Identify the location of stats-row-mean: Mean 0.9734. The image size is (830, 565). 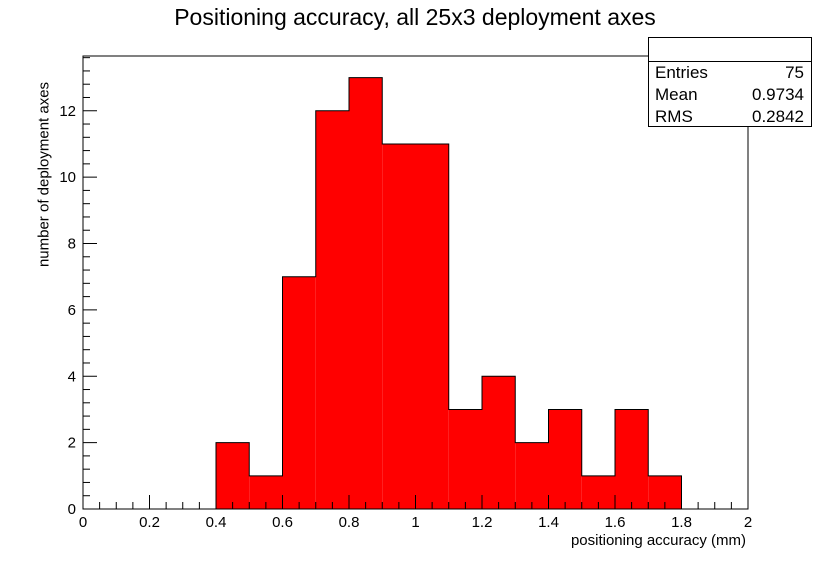
(730, 95).